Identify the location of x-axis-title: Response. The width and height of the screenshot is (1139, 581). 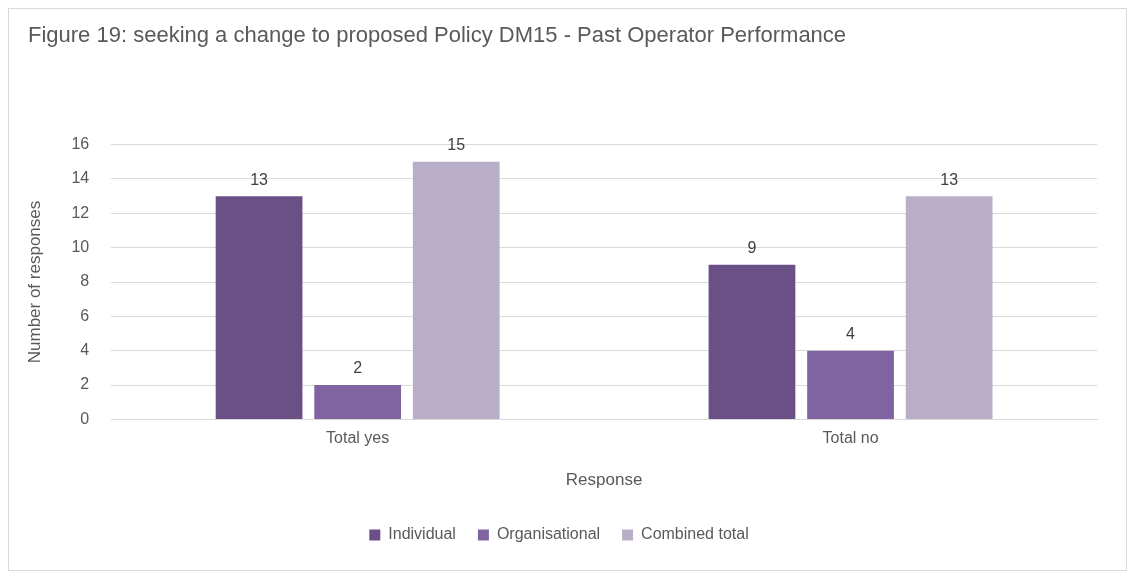
(604, 480).